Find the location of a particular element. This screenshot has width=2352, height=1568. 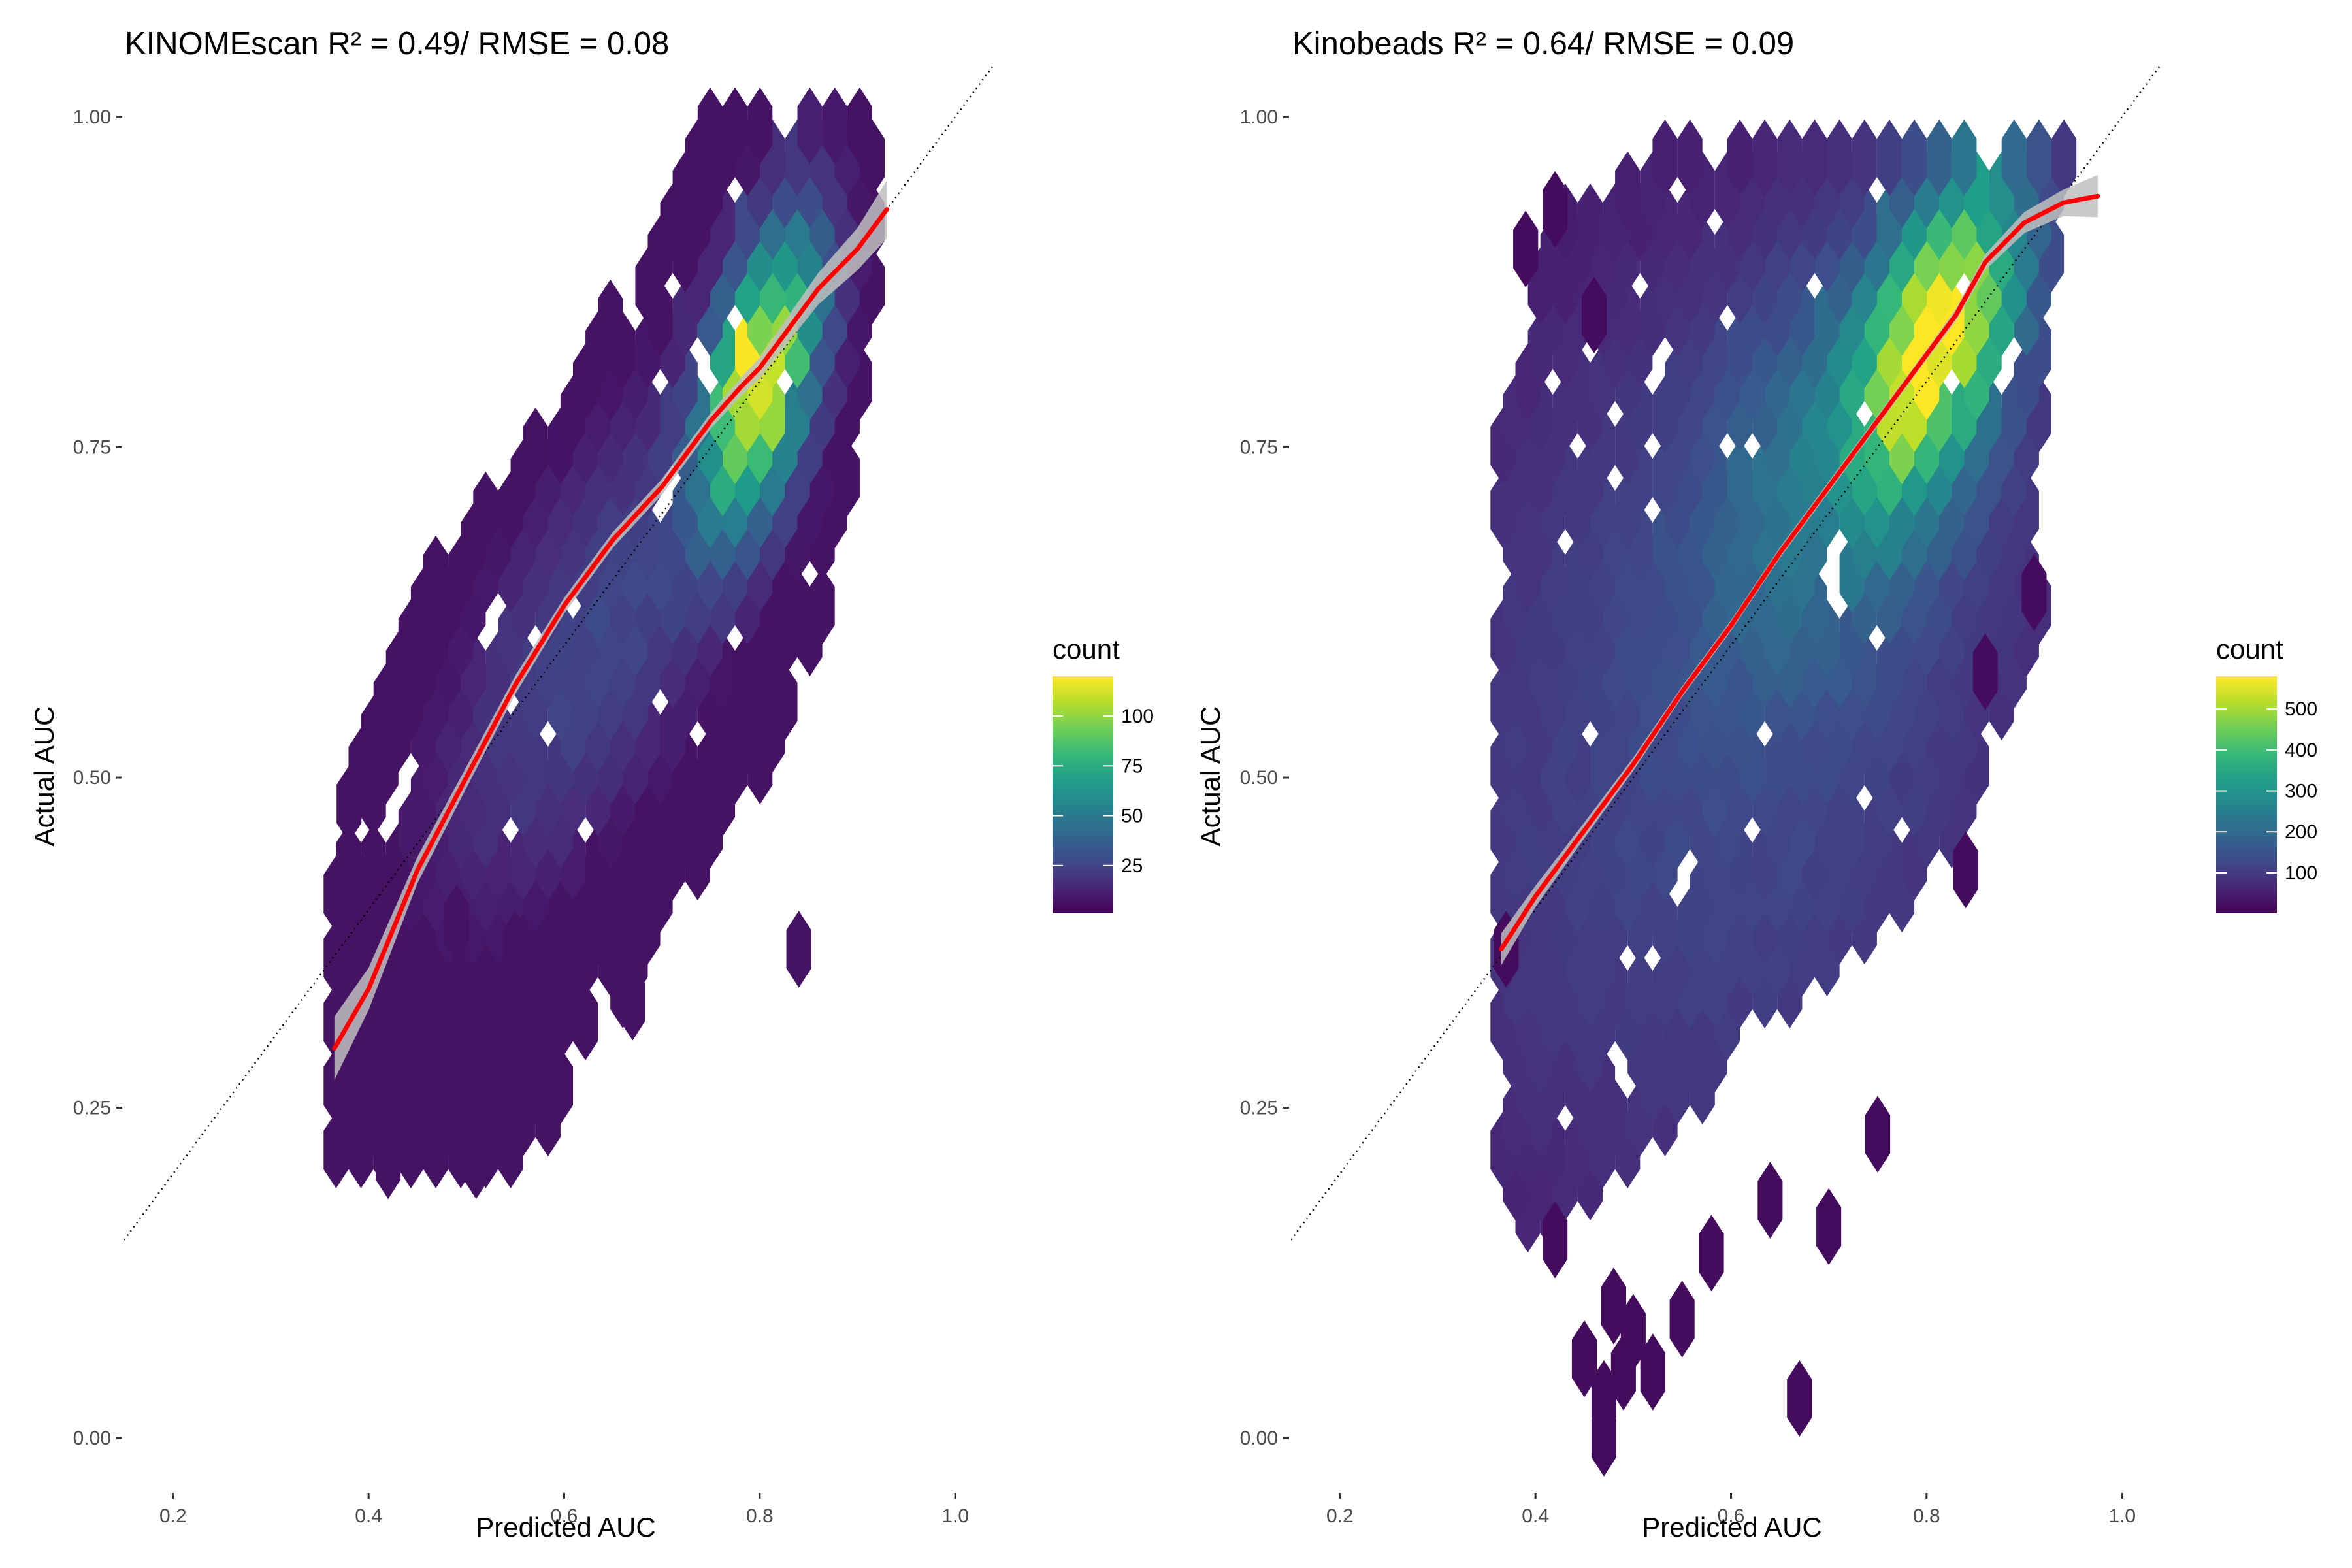

kinomescan-legend: count 25 50 75 100 is located at coordinates (1103, 773).